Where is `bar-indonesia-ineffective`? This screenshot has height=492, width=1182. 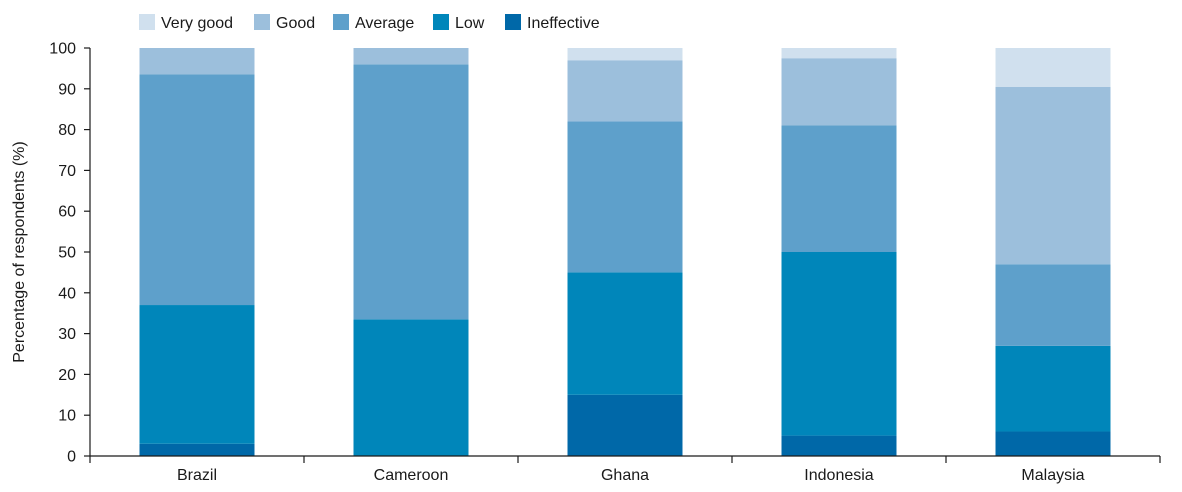
bar-indonesia-ineffective is located at coordinates (839, 445).